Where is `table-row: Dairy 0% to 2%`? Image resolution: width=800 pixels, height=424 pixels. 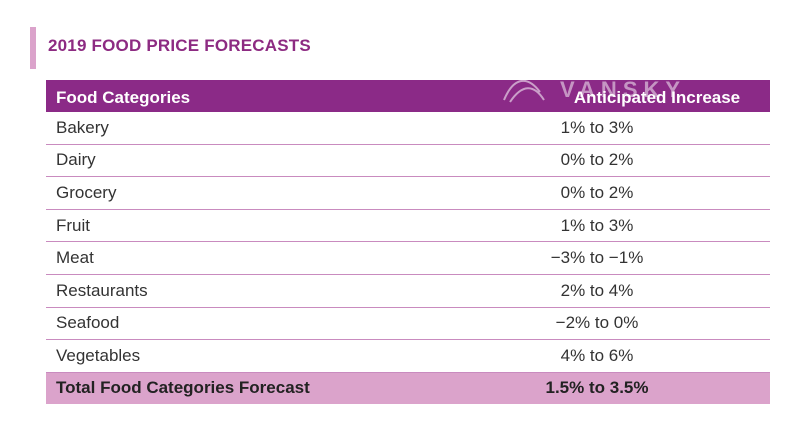
table-row: Dairy 0% to 2% is located at coordinates (408, 161).